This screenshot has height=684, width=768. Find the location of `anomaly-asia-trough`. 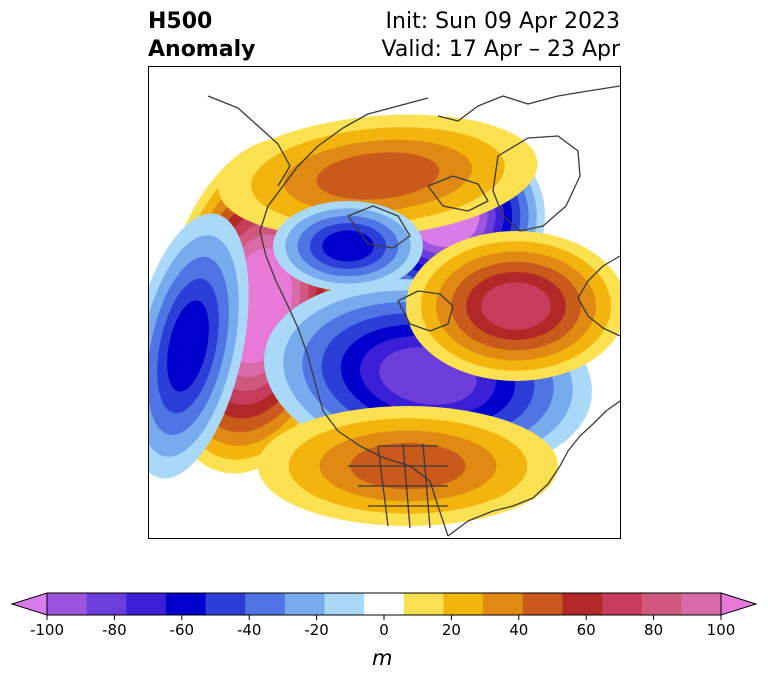

anomaly-asia-trough is located at coordinates (348, 246).